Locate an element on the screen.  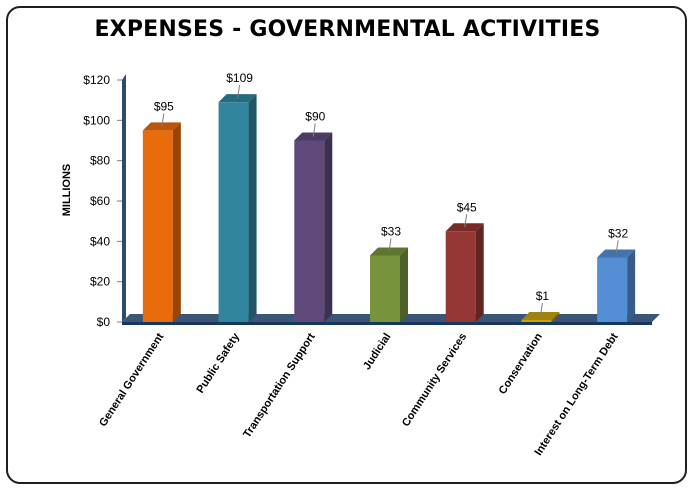
data-label: $90 is located at coordinates (315, 117).